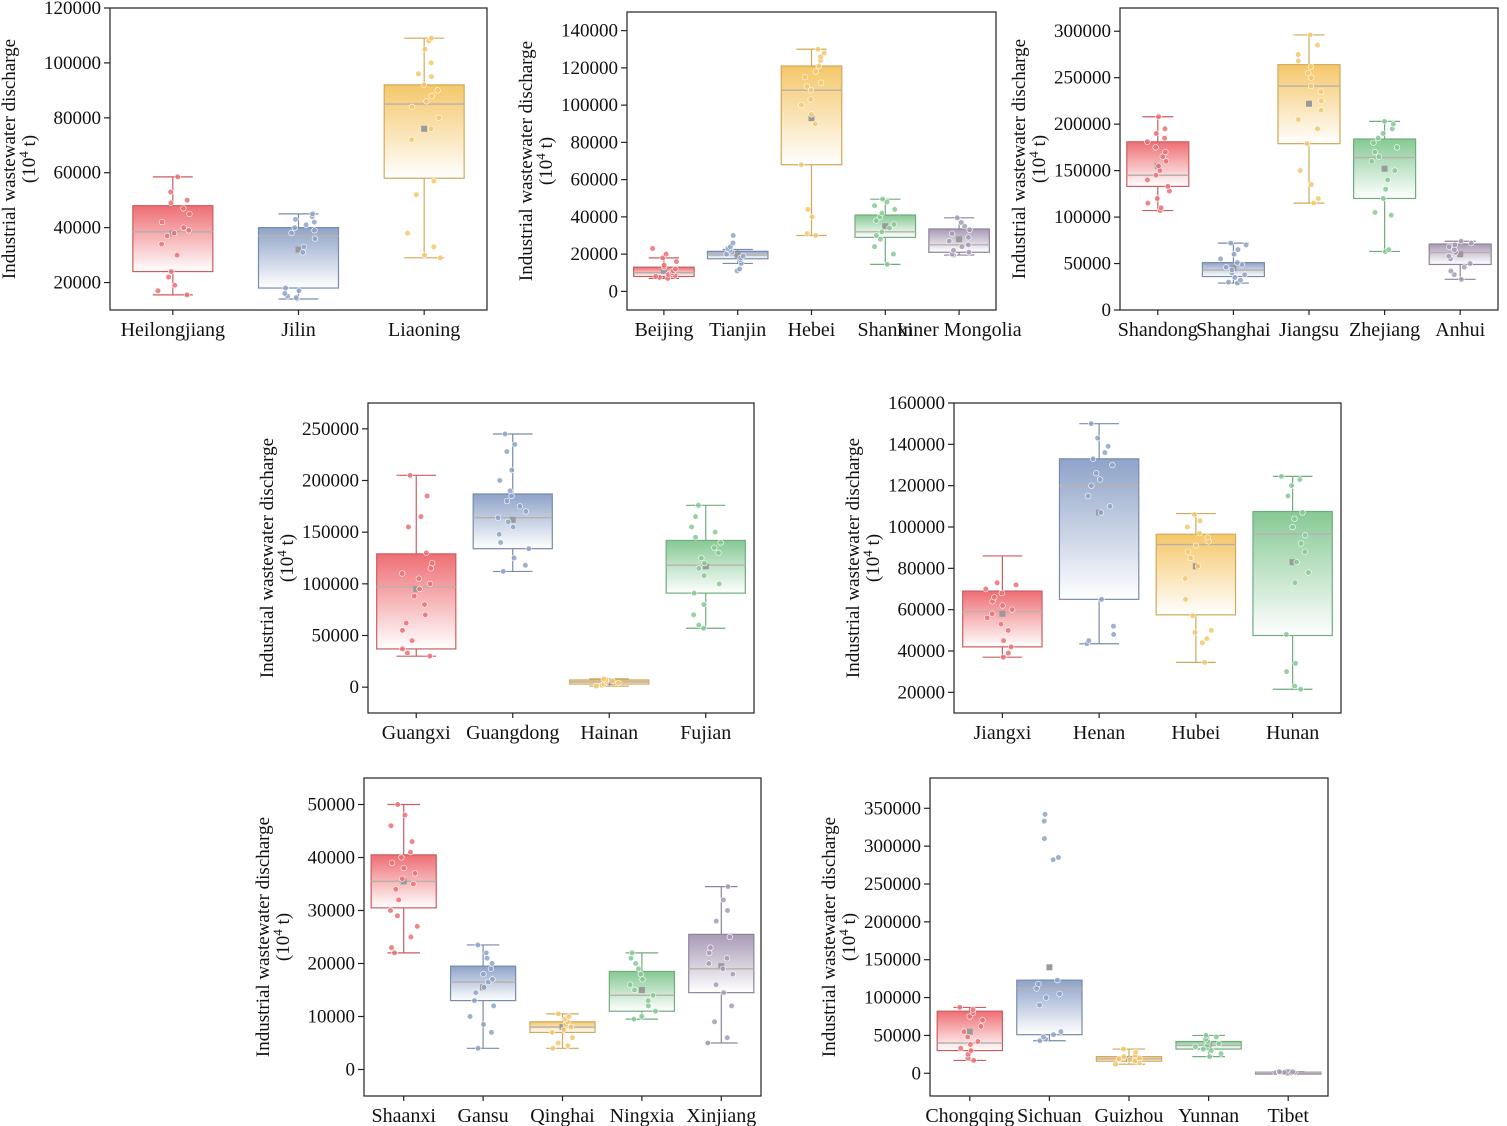 Image resolution: width=1507 pixels, height=1126 pixels. What do you see at coordinates (332, 911) in the screenshot?
I see `y-tick-label: 30000` at bounding box center [332, 911].